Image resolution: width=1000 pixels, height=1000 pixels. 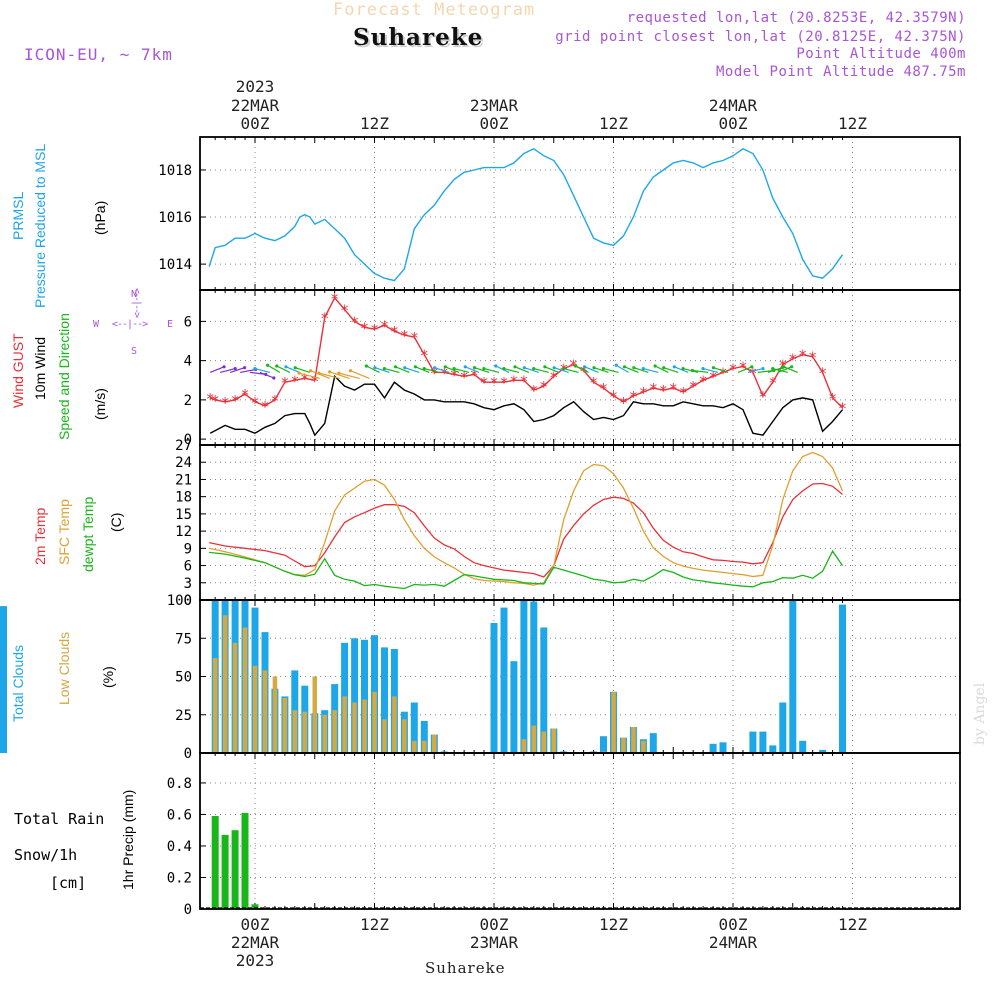 What do you see at coordinates (255, 960) in the screenshot?
I see `bottom-time-label: 2023` at bounding box center [255, 960].